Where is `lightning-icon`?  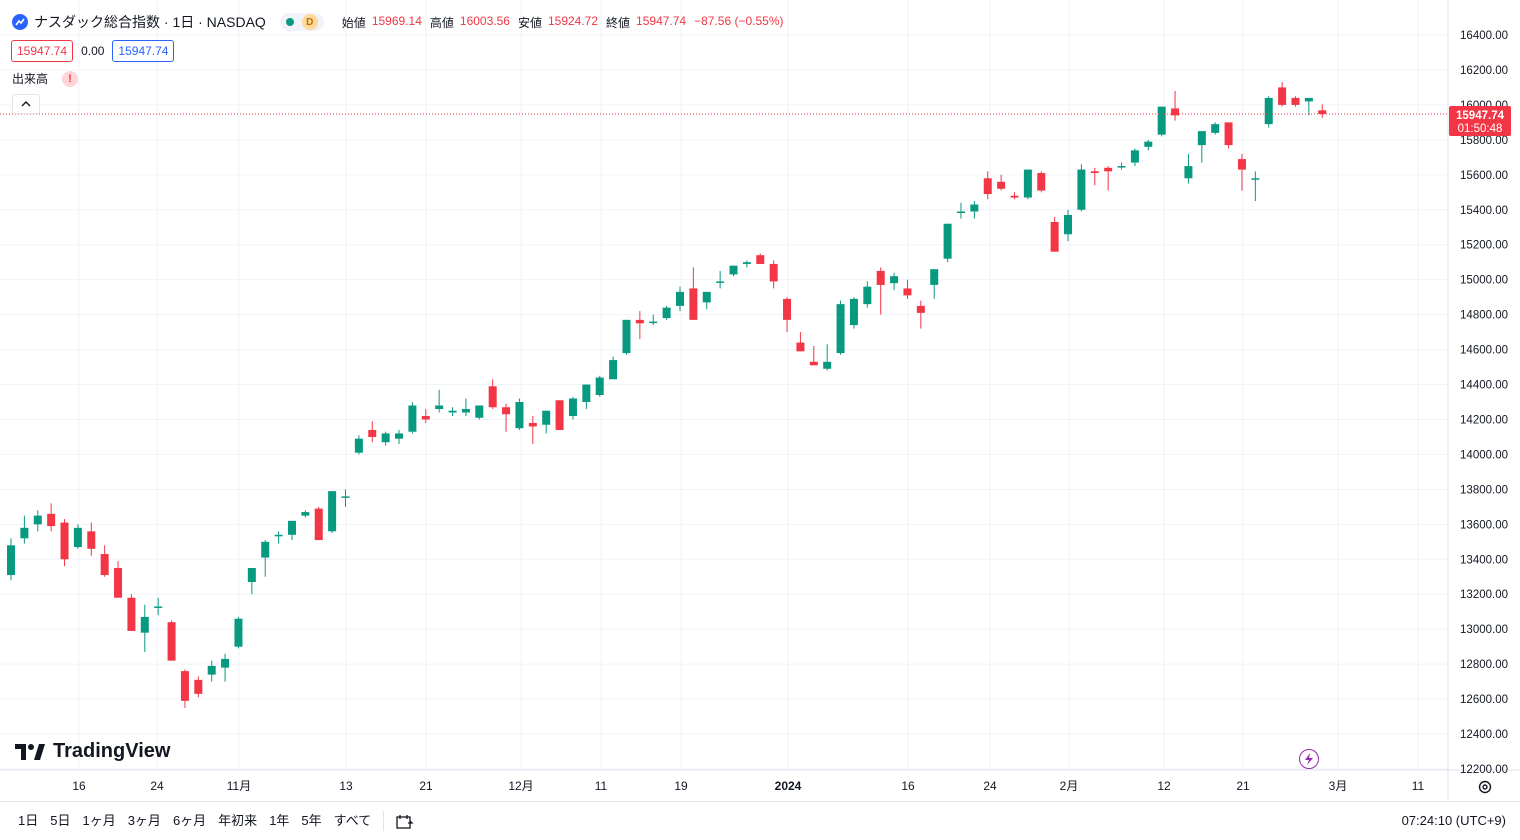
lightning-icon is located at coordinates (1309, 759).